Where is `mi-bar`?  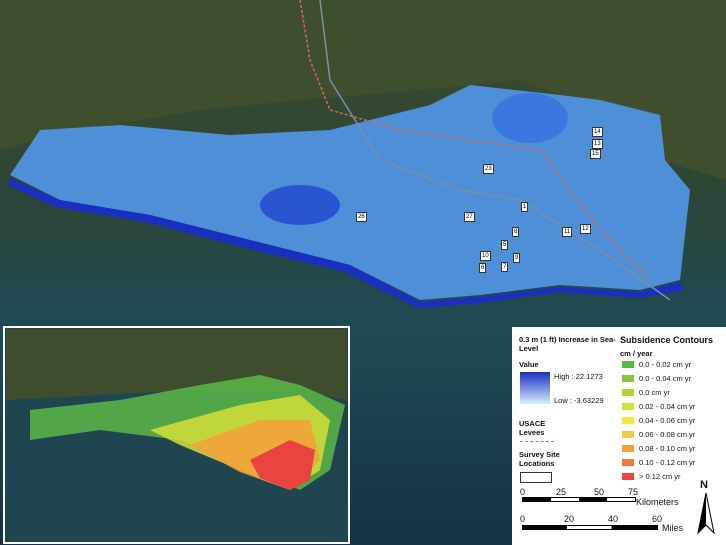
mi-bar is located at coordinates (590, 527).